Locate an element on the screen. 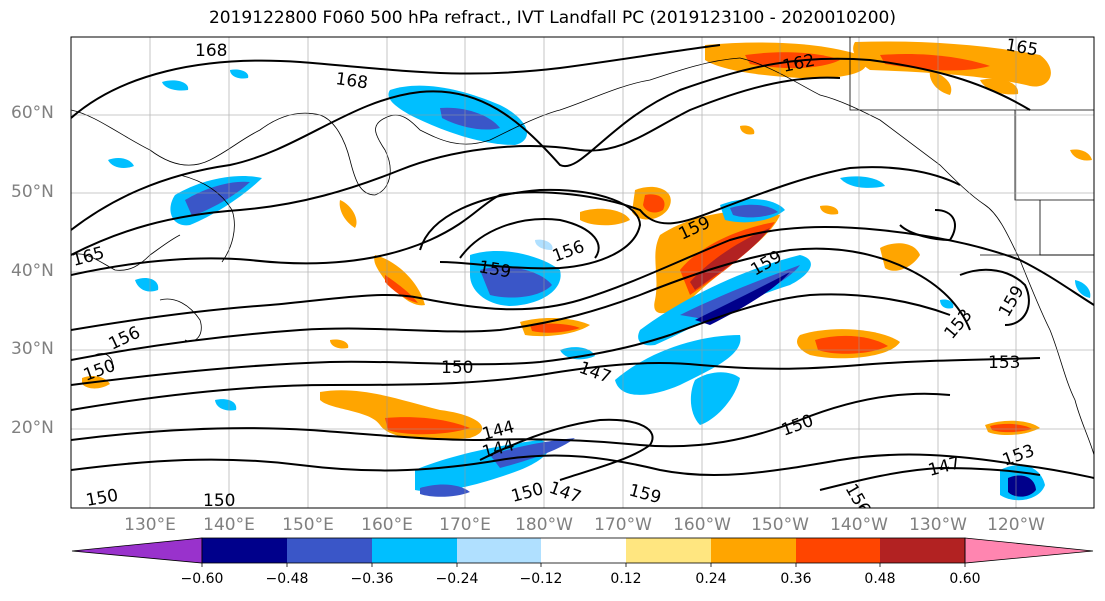 This screenshot has width=1105, height=601. lon-label-180w: 180°W is located at coordinates (544, 525).